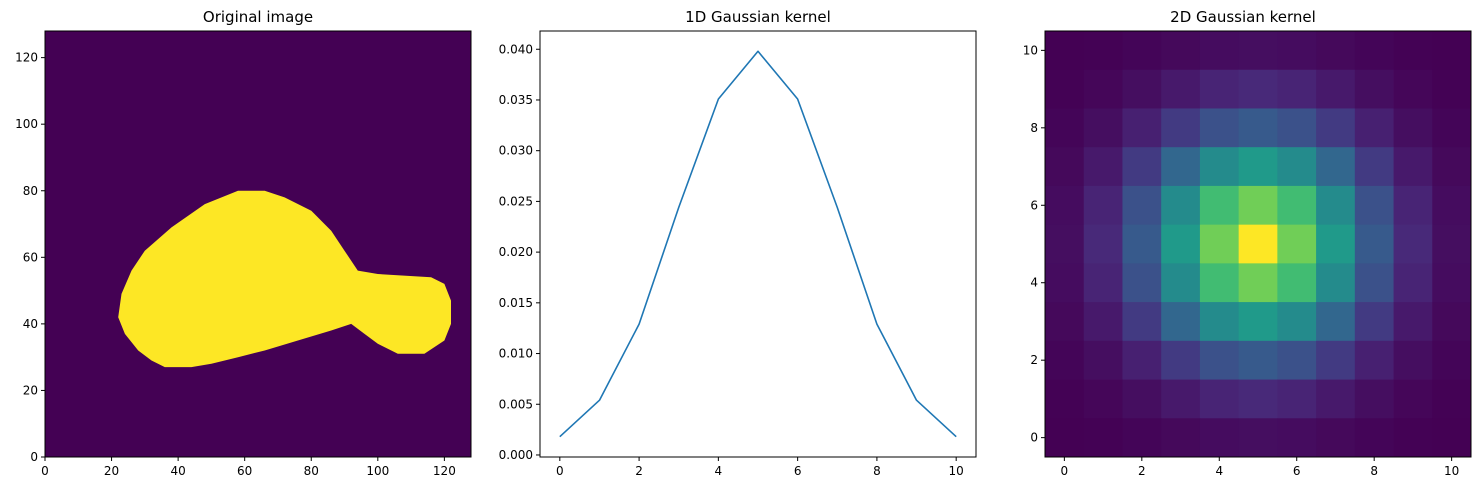 This screenshot has width=1478, height=490. I want to click on line-ytick-label: 0.035, so click(516, 100).